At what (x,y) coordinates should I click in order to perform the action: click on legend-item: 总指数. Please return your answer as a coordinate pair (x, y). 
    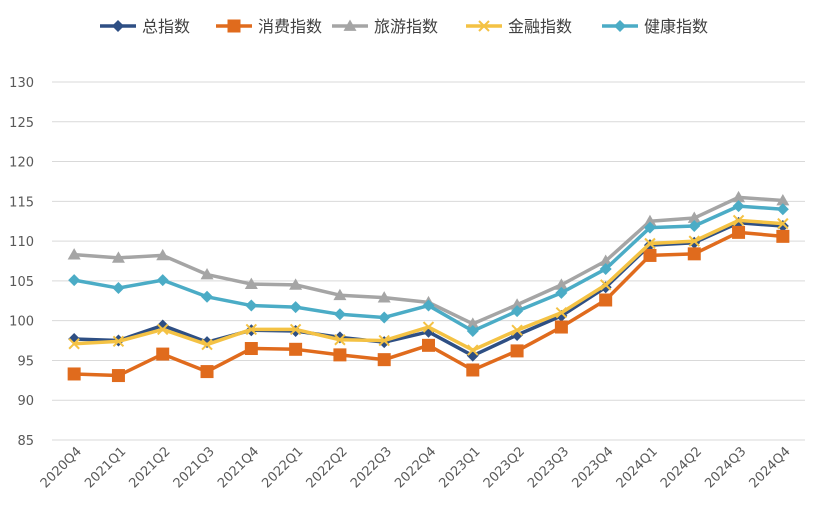
    Looking at the image, I should click on (145, 26).